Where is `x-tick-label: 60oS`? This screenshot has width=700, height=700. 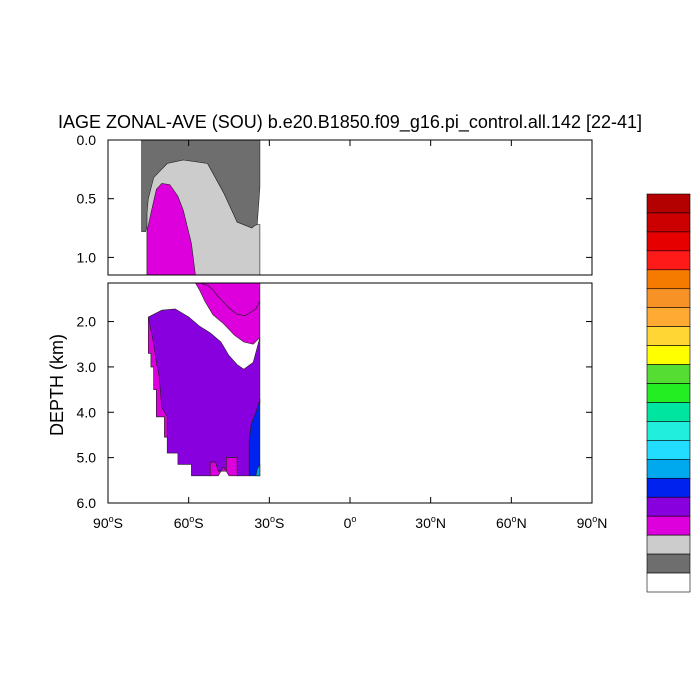
x-tick-label: 60oS is located at coordinates (189, 522).